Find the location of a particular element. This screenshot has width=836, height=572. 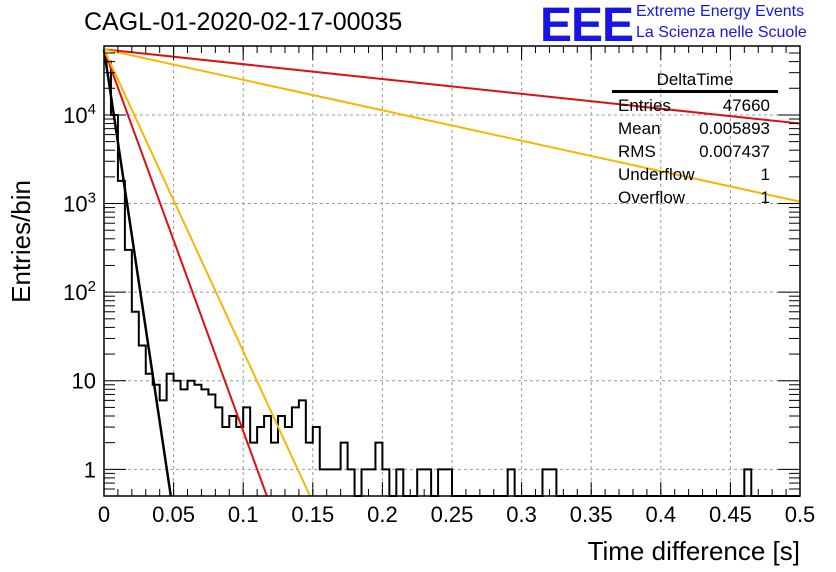

x-tick-label: 0.1 is located at coordinates (243, 514).